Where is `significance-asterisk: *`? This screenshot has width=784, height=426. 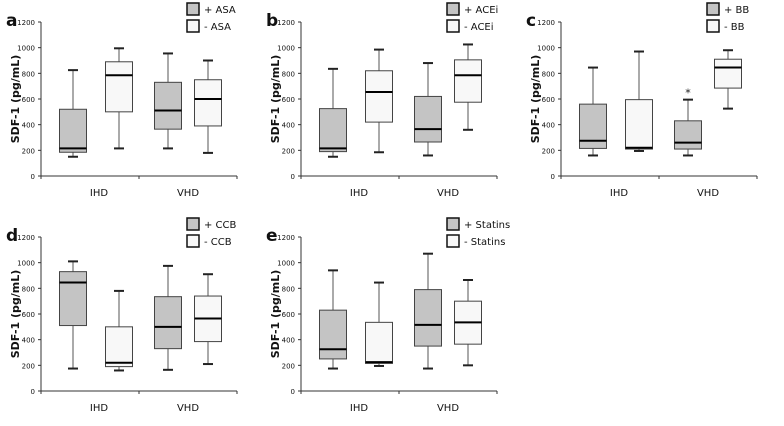
significance-asterisk: * is located at coordinates (688, 93).